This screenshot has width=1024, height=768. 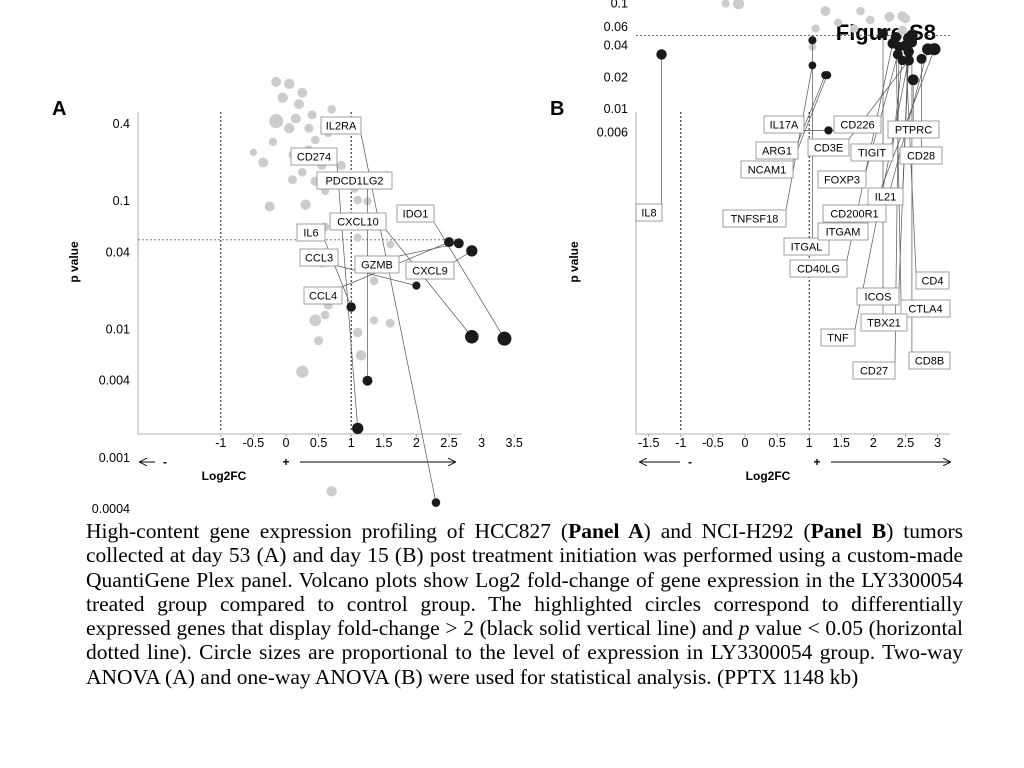 What do you see at coordinates (616, 27) in the screenshot?
I see `y-tick-label: 0.06` at bounding box center [616, 27].